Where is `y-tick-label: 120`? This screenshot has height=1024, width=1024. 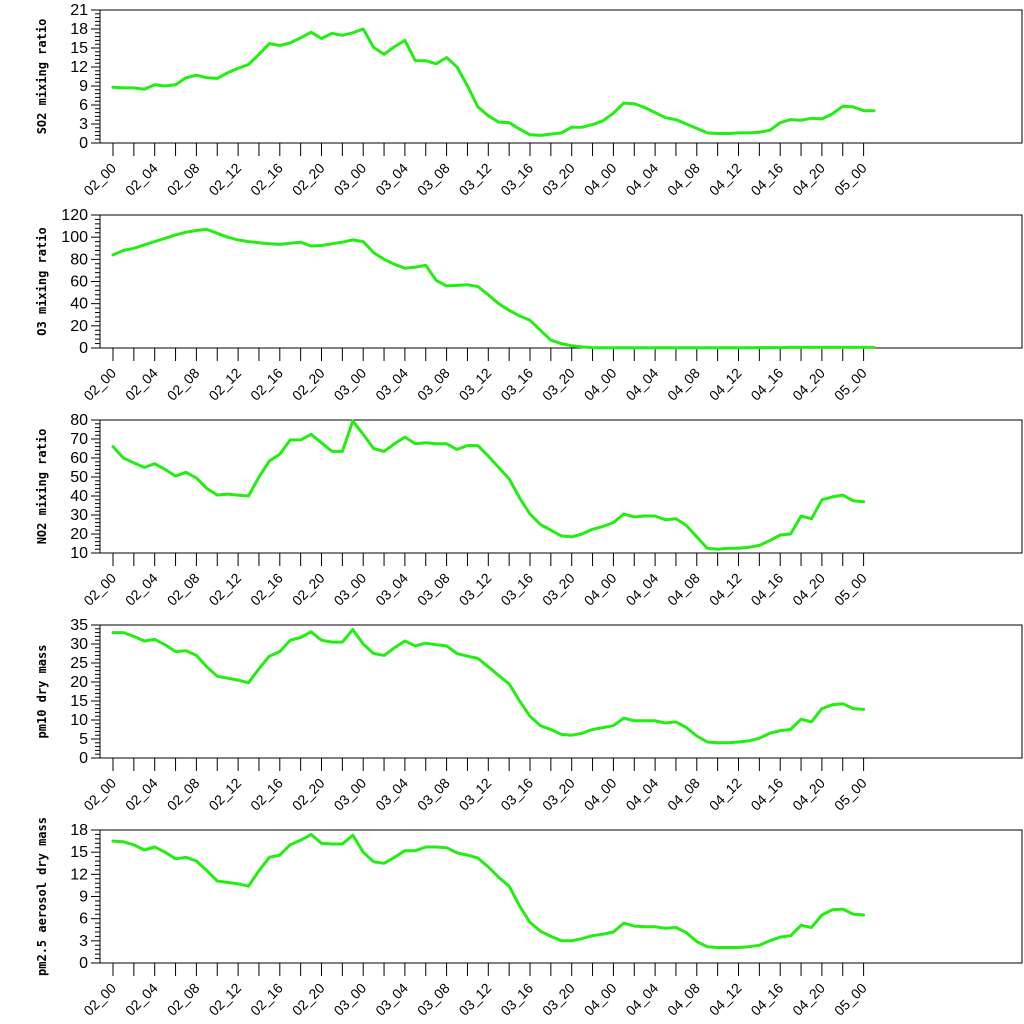
y-tick-label: 120 is located at coordinates (74, 215).